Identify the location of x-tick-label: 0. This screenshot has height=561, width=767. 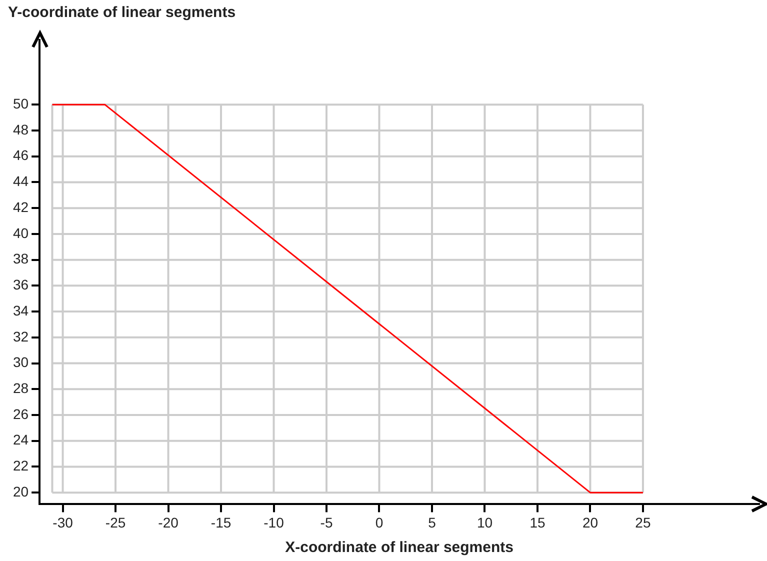
(379, 522).